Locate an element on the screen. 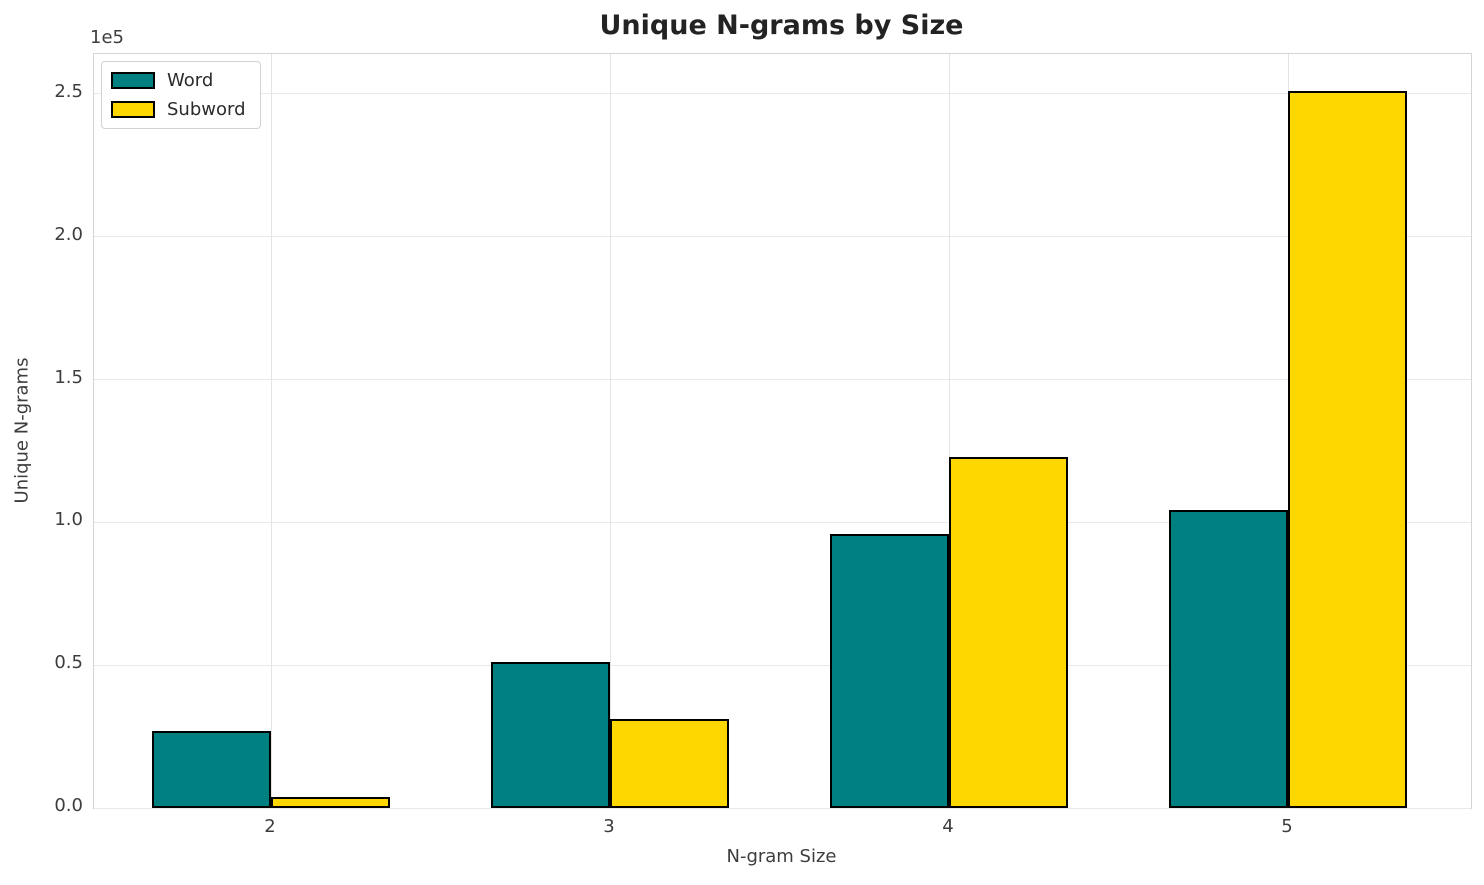  legend-swatch-word is located at coordinates (133, 80).